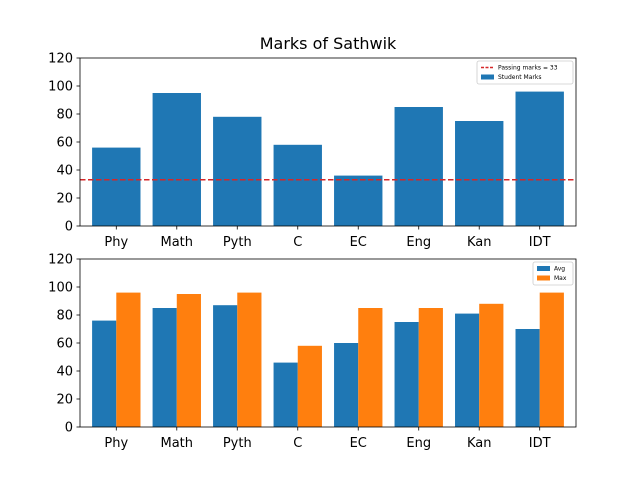 Image resolution: width=640 pixels, height=480 pixels. I want to click on bar-student-marks-pyth, so click(237, 171).